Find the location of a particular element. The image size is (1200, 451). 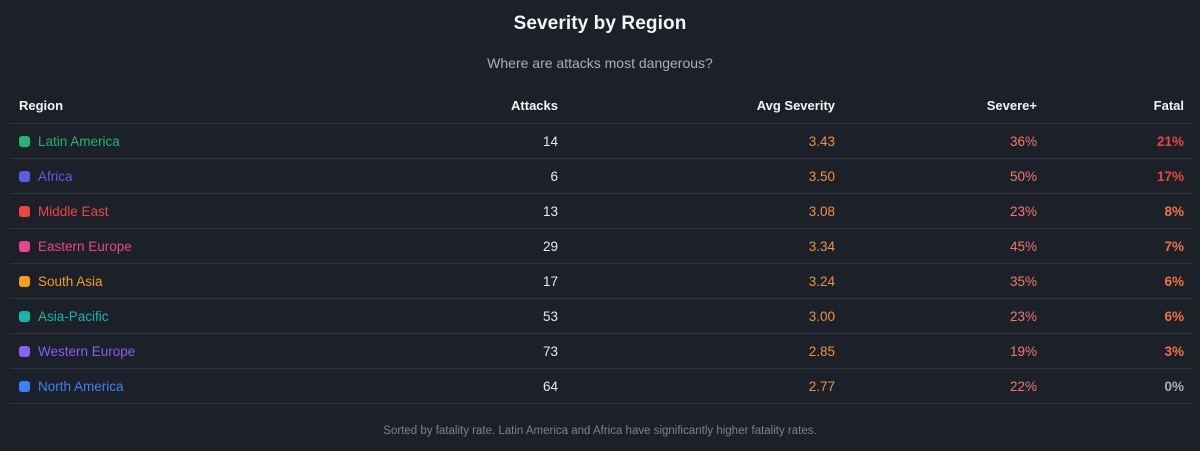

severe-plus-cell: 22% is located at coordinates (945, 386).